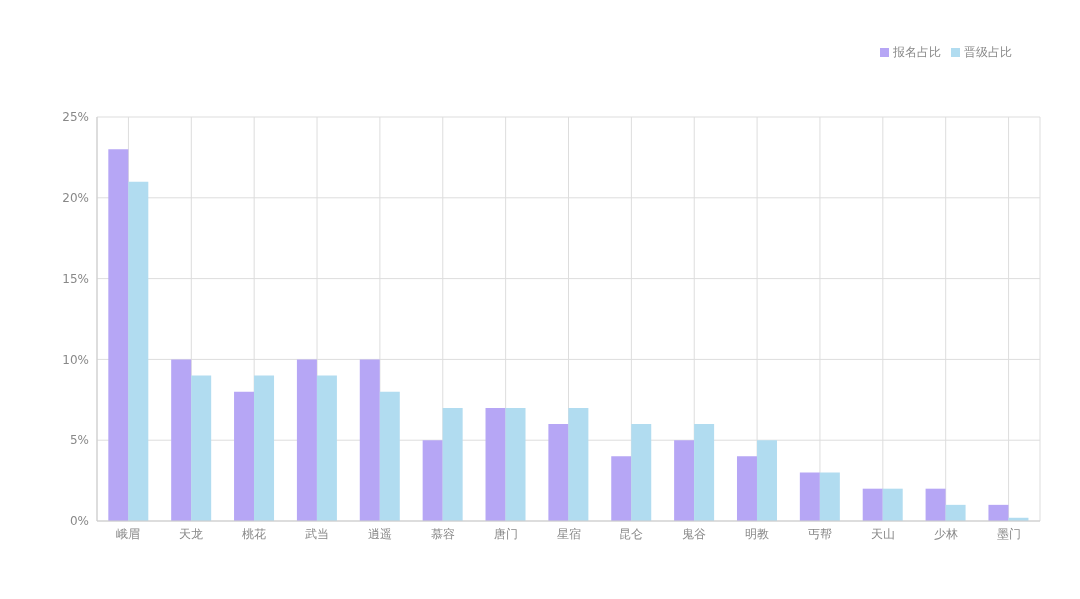 Image resolution: width=1080 pixels, height=599 pixels. What do you see at coordinates (254, 533) in the screenshot?
I see `x-tick-label: 桃花` at bounding box center [254, 533].